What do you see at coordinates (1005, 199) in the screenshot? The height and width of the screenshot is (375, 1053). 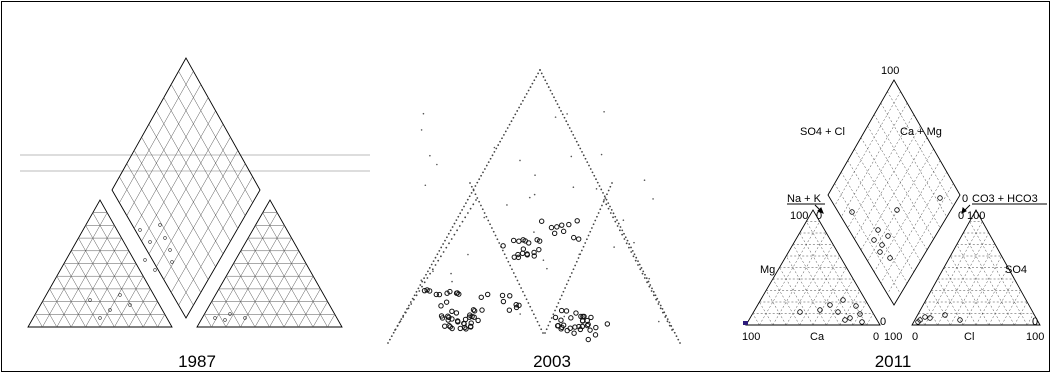 I see `label-co3-hco3: CO3 + HCO3` at bounding box center [1005, 199].